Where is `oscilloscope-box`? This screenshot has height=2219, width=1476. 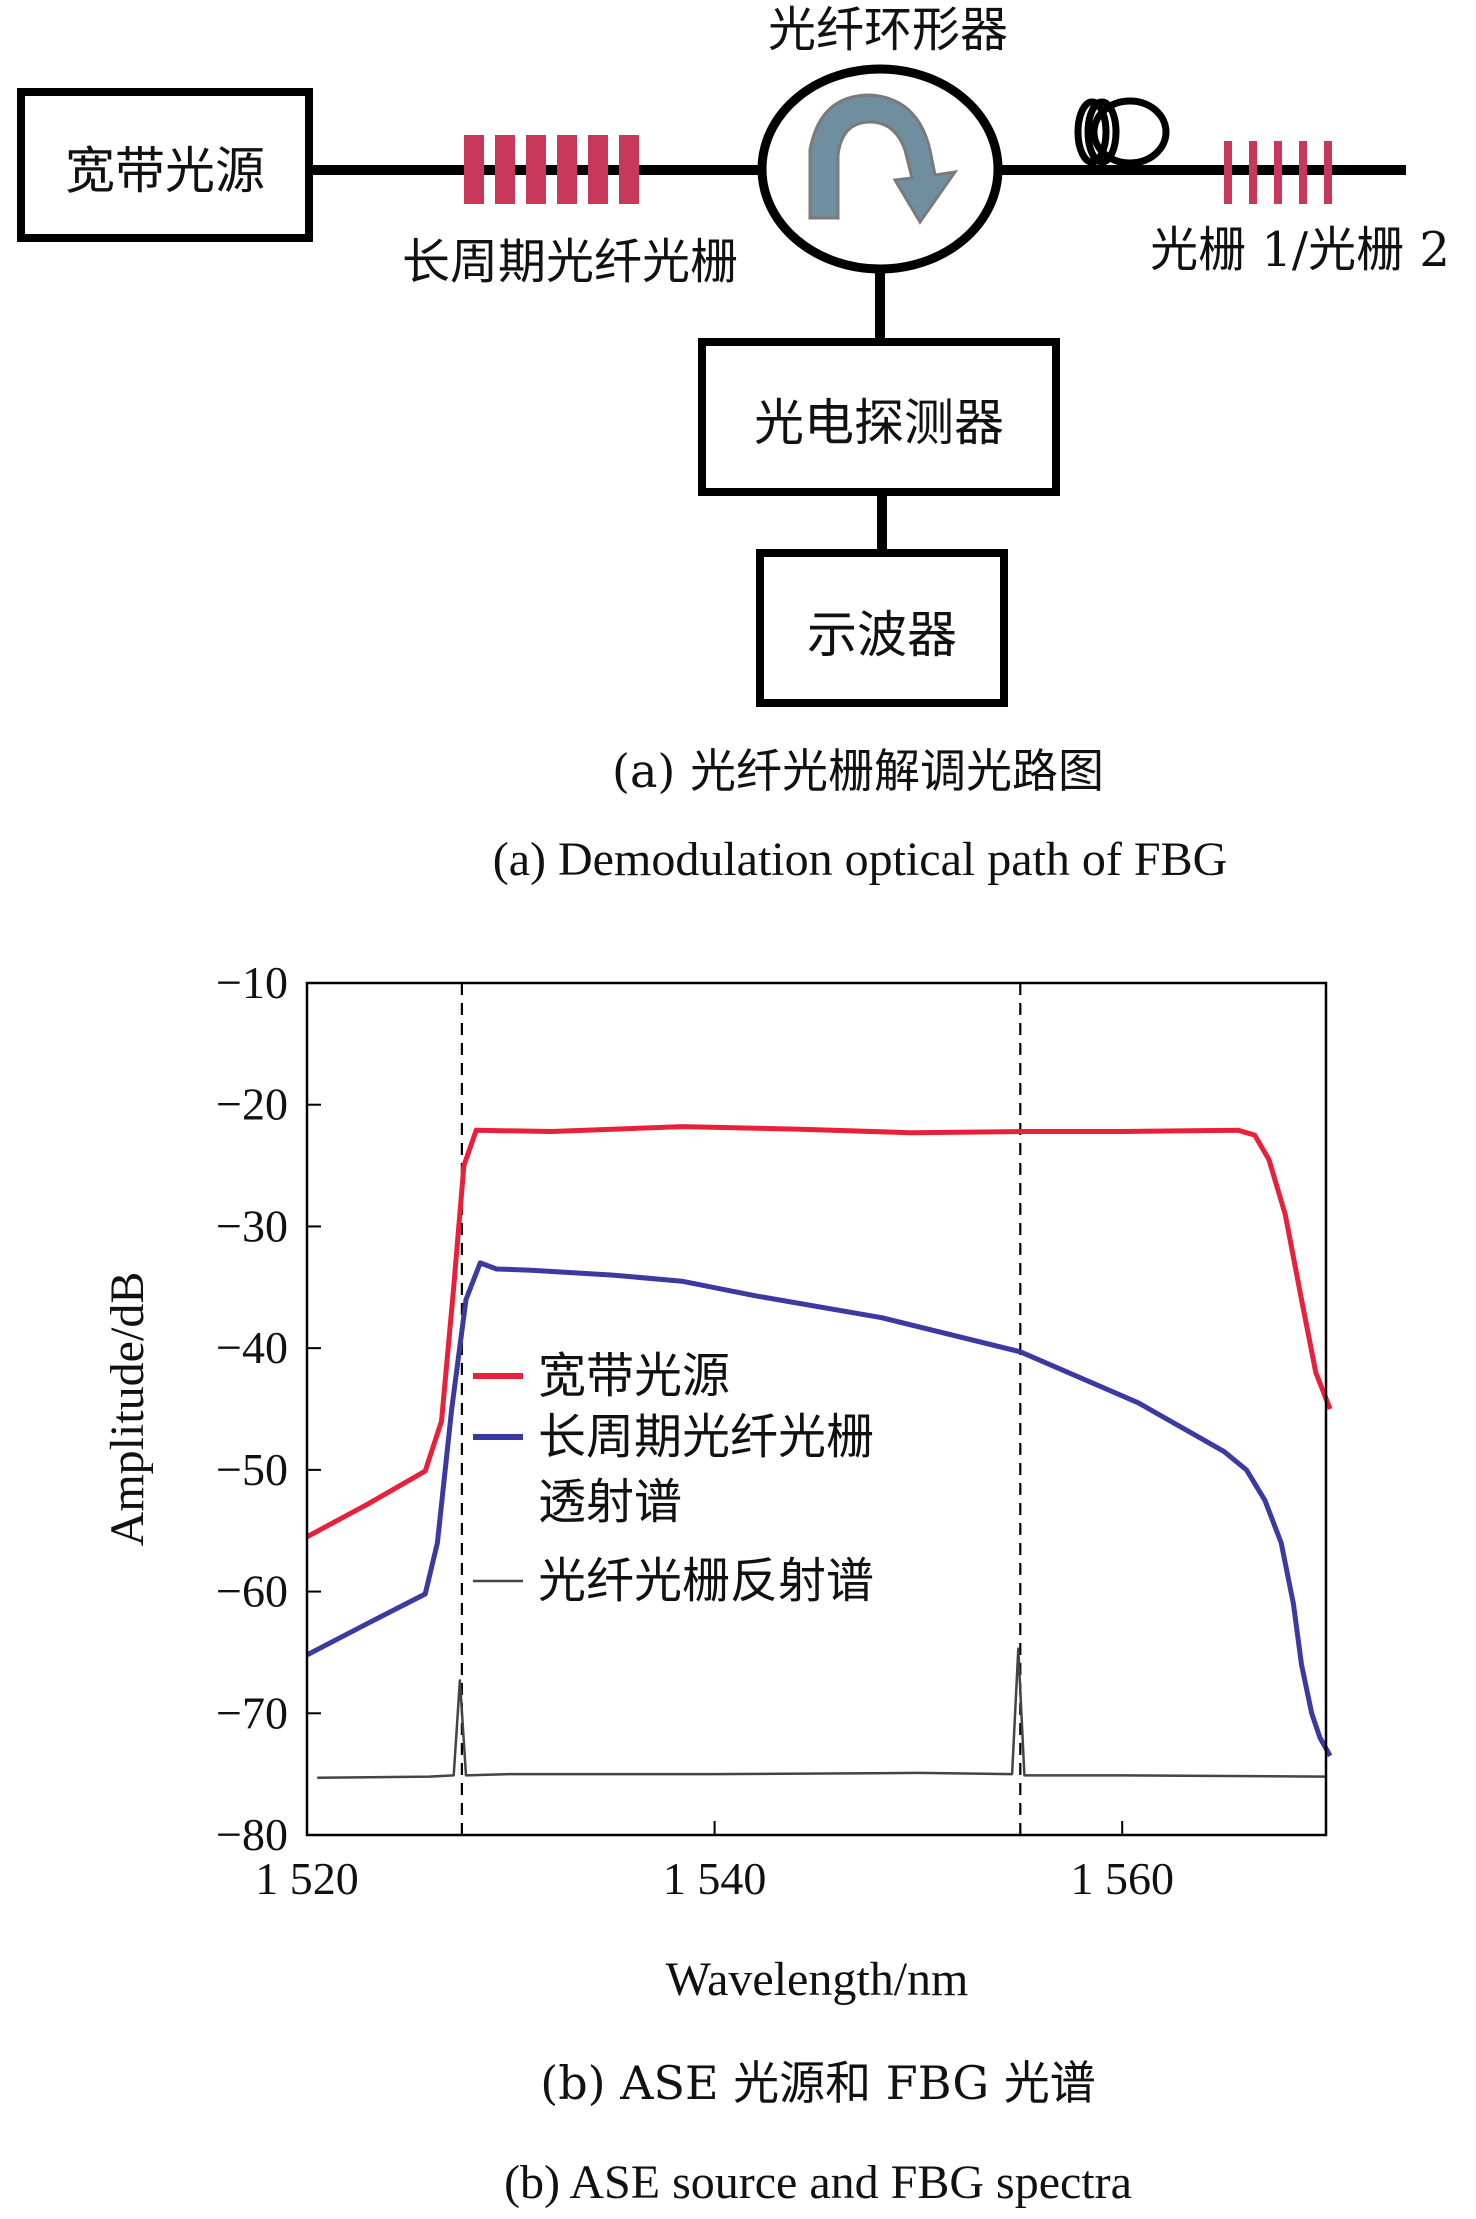 oscilloscope-box is located at coordinates (882, 628).